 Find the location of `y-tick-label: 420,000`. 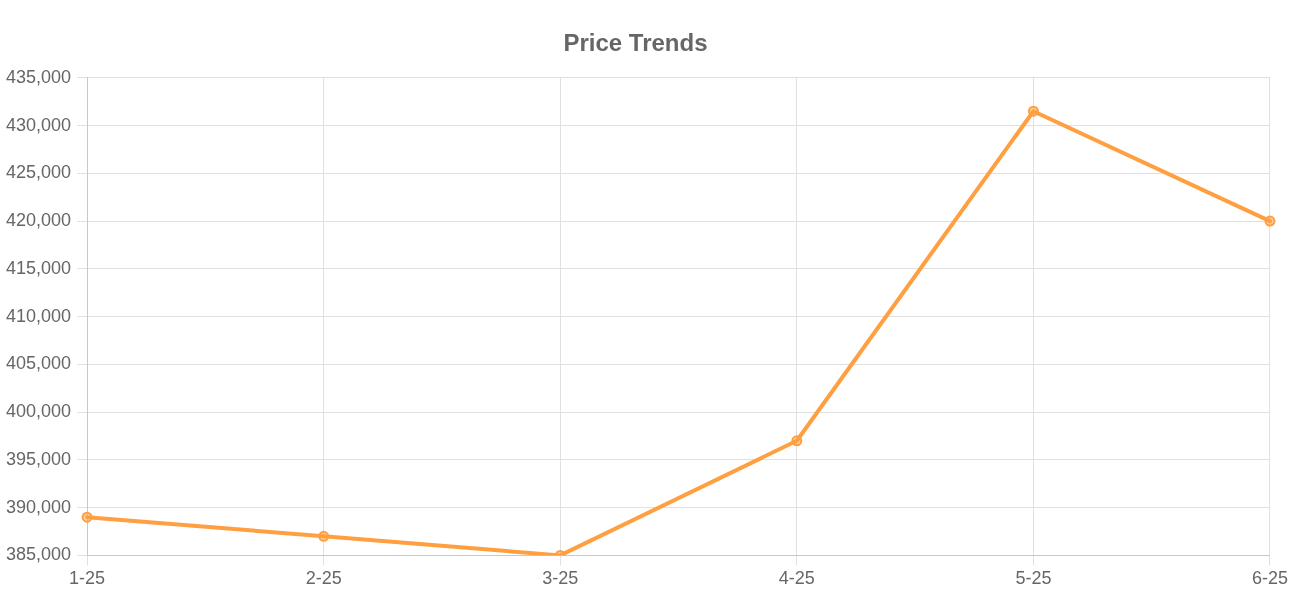

y-tick-label: 420,000 is located at coordinates (38, 220).